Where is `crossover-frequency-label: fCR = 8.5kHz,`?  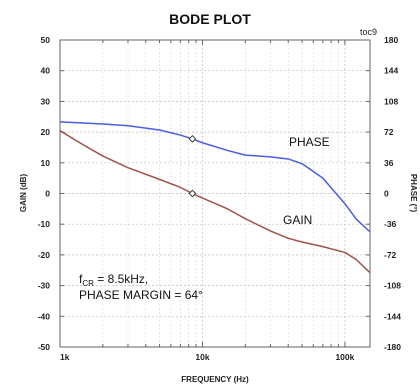
crossover-frequency-label: fCR = 8.5kHz, is located at coordinates (113, 280).